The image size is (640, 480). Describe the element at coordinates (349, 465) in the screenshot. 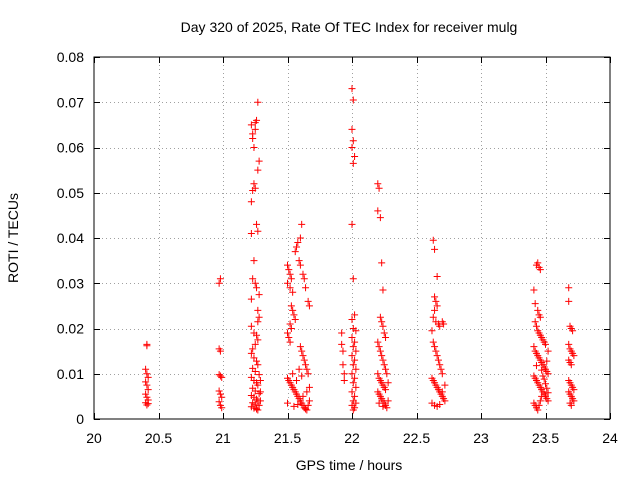

I see `x-axis-label: GPS time / hours` at that location.